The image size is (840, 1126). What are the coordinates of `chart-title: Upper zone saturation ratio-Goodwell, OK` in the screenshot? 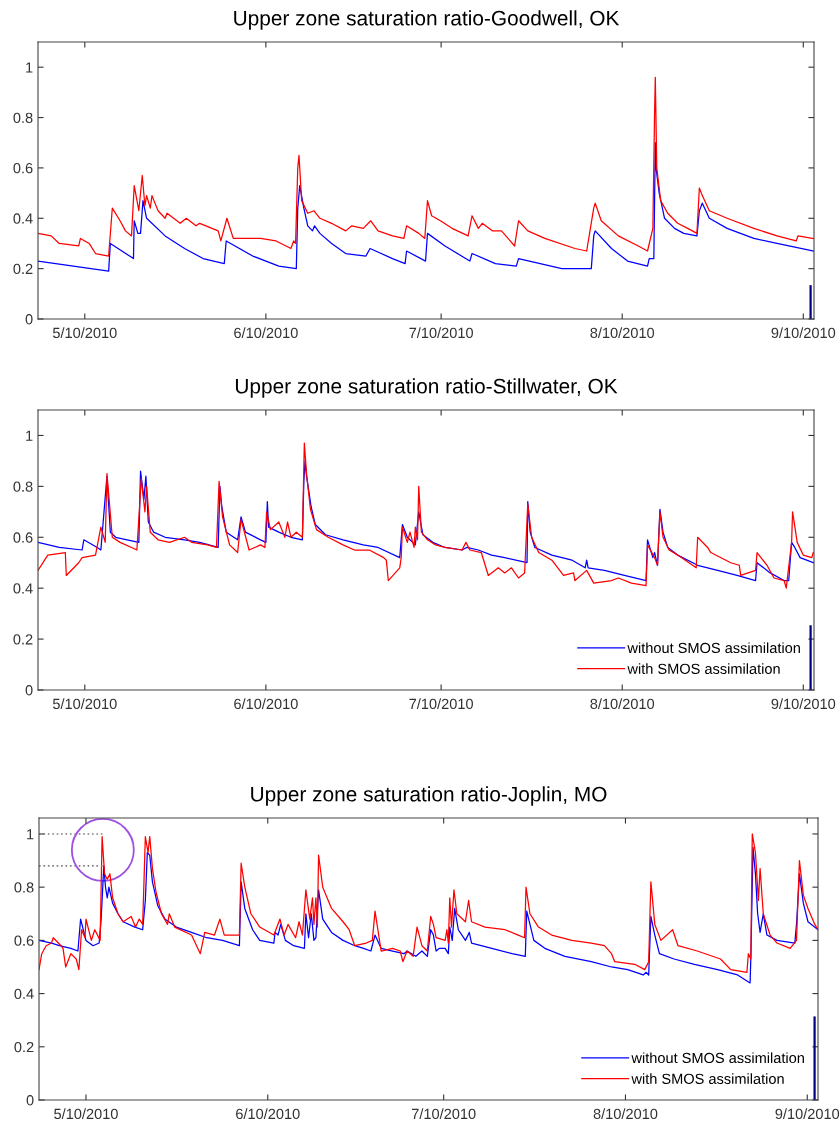 It's located at (427, 20).